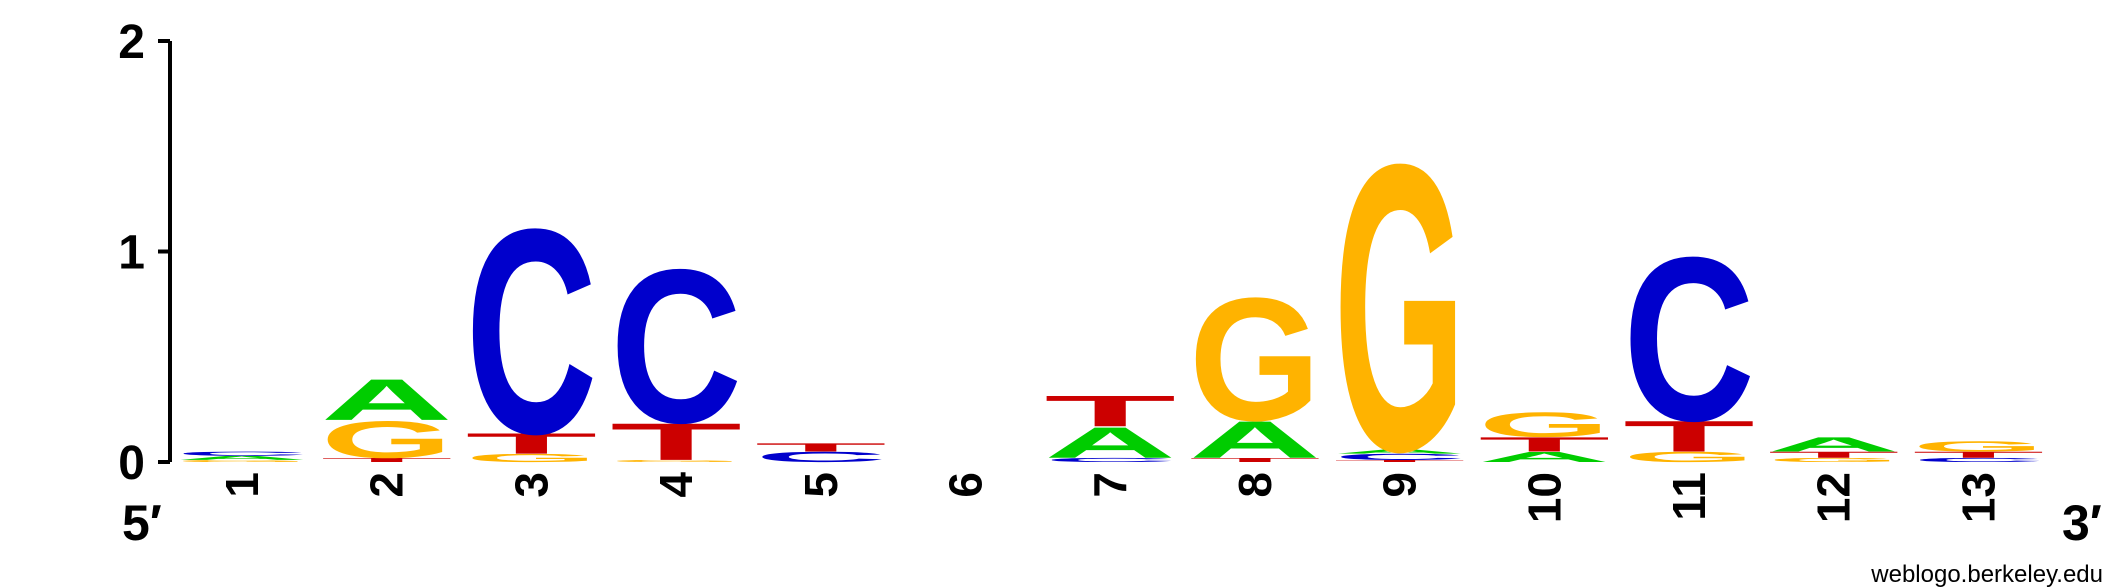  Describe the element at coordinates (1544, 497) in the screenshot. I see `position-label: 10` at that location.